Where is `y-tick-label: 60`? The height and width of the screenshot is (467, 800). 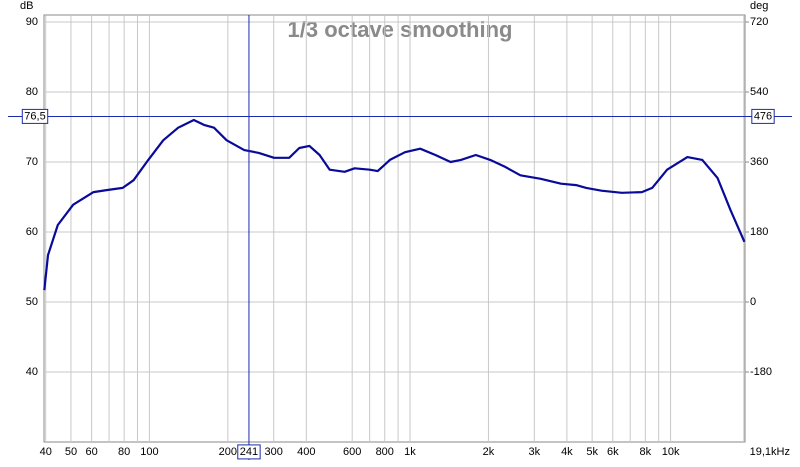
y-tick-label: 60 is located at coordinates (32, 232).